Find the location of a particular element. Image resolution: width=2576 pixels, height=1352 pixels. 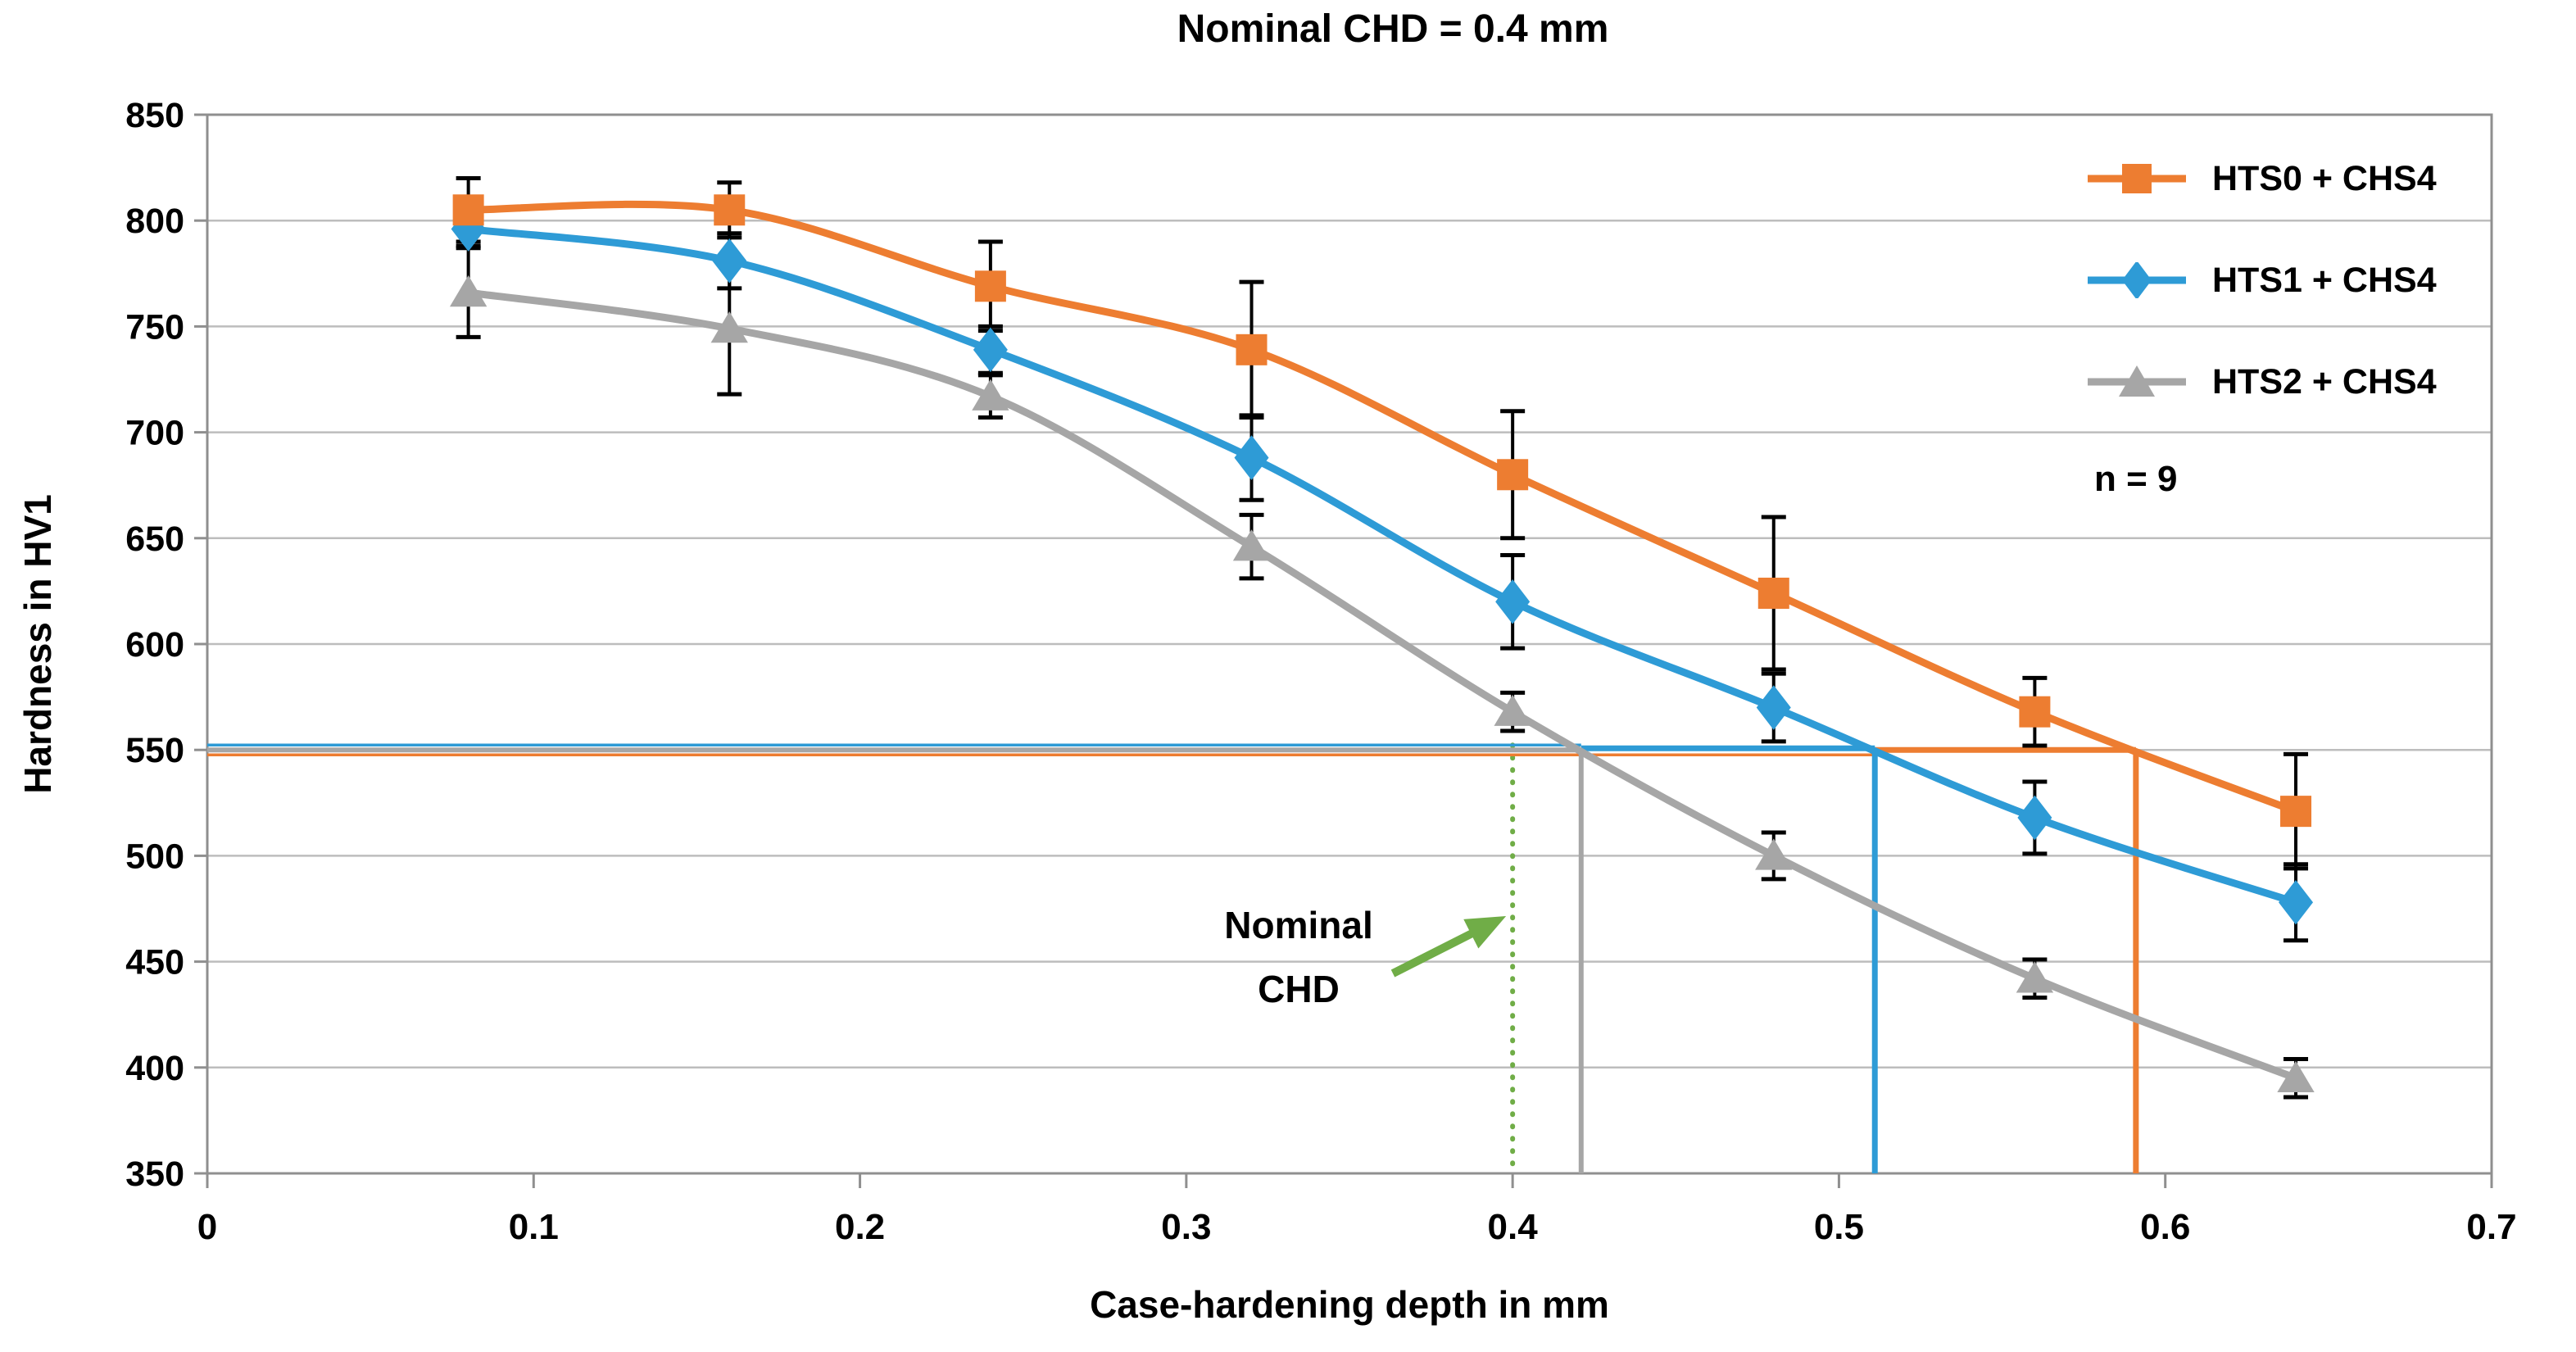

svg-text: 0.5 is located at coordinates (1839, 1227).